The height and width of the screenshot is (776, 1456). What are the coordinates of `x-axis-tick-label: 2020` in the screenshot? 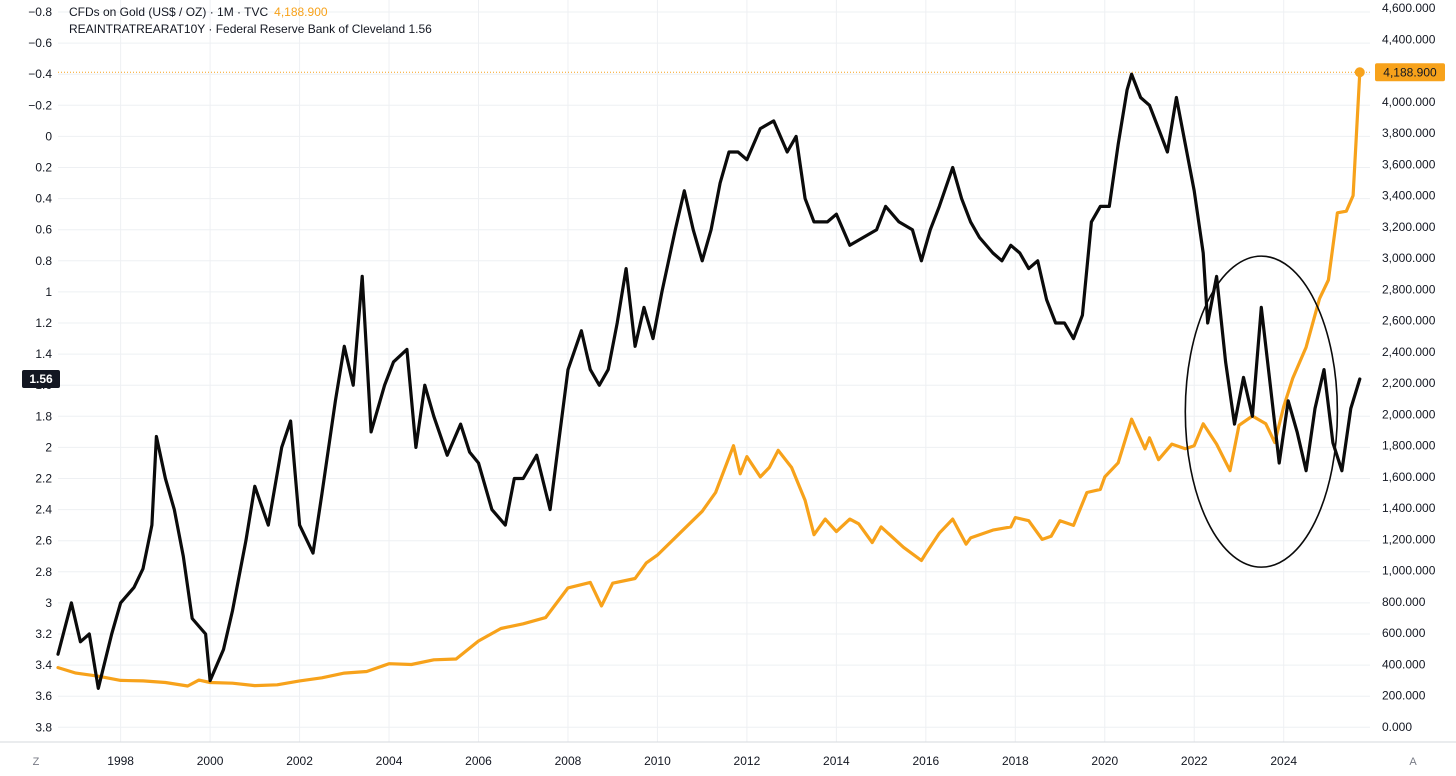 It's located at (1104, 761).